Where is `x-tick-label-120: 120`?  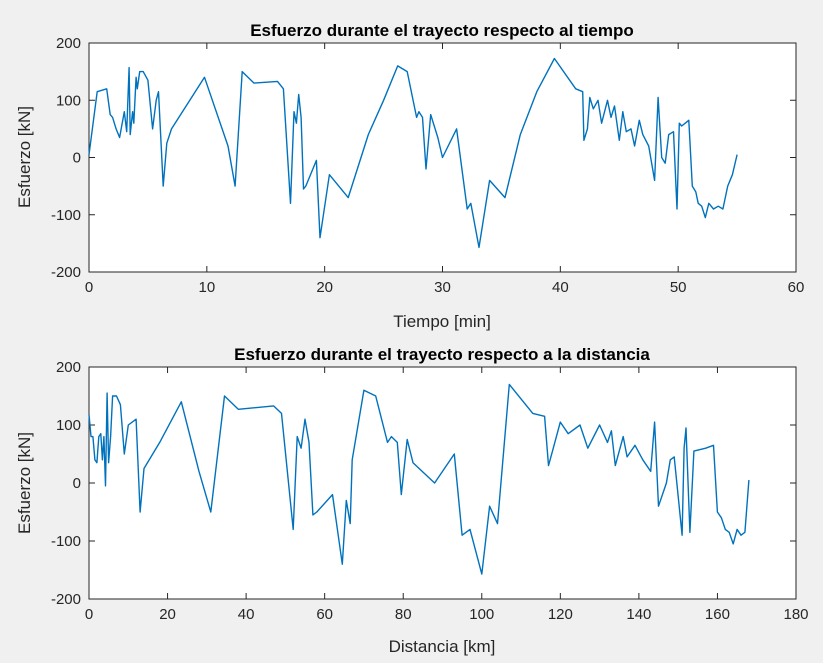 x-tick-label-120: 120 is located at coordinates (560, 614).